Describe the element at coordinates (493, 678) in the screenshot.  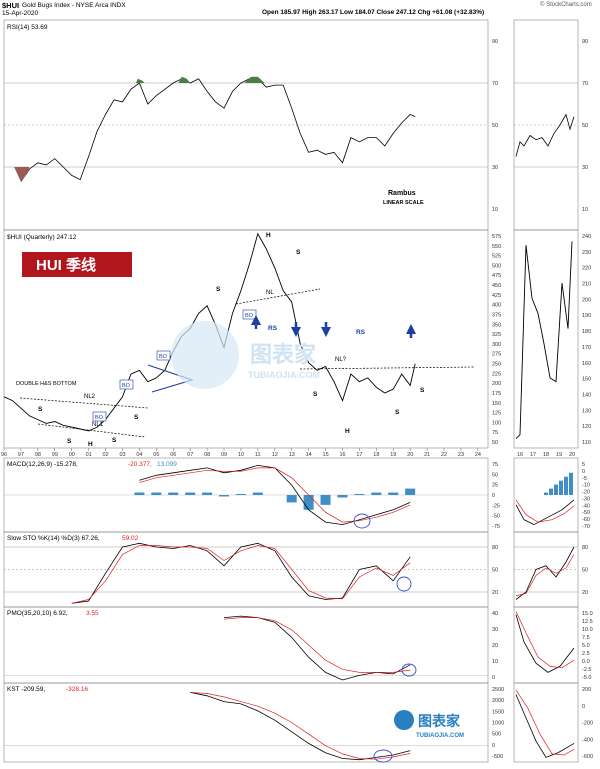
I see `tick-label-pmo: 0` at that location.